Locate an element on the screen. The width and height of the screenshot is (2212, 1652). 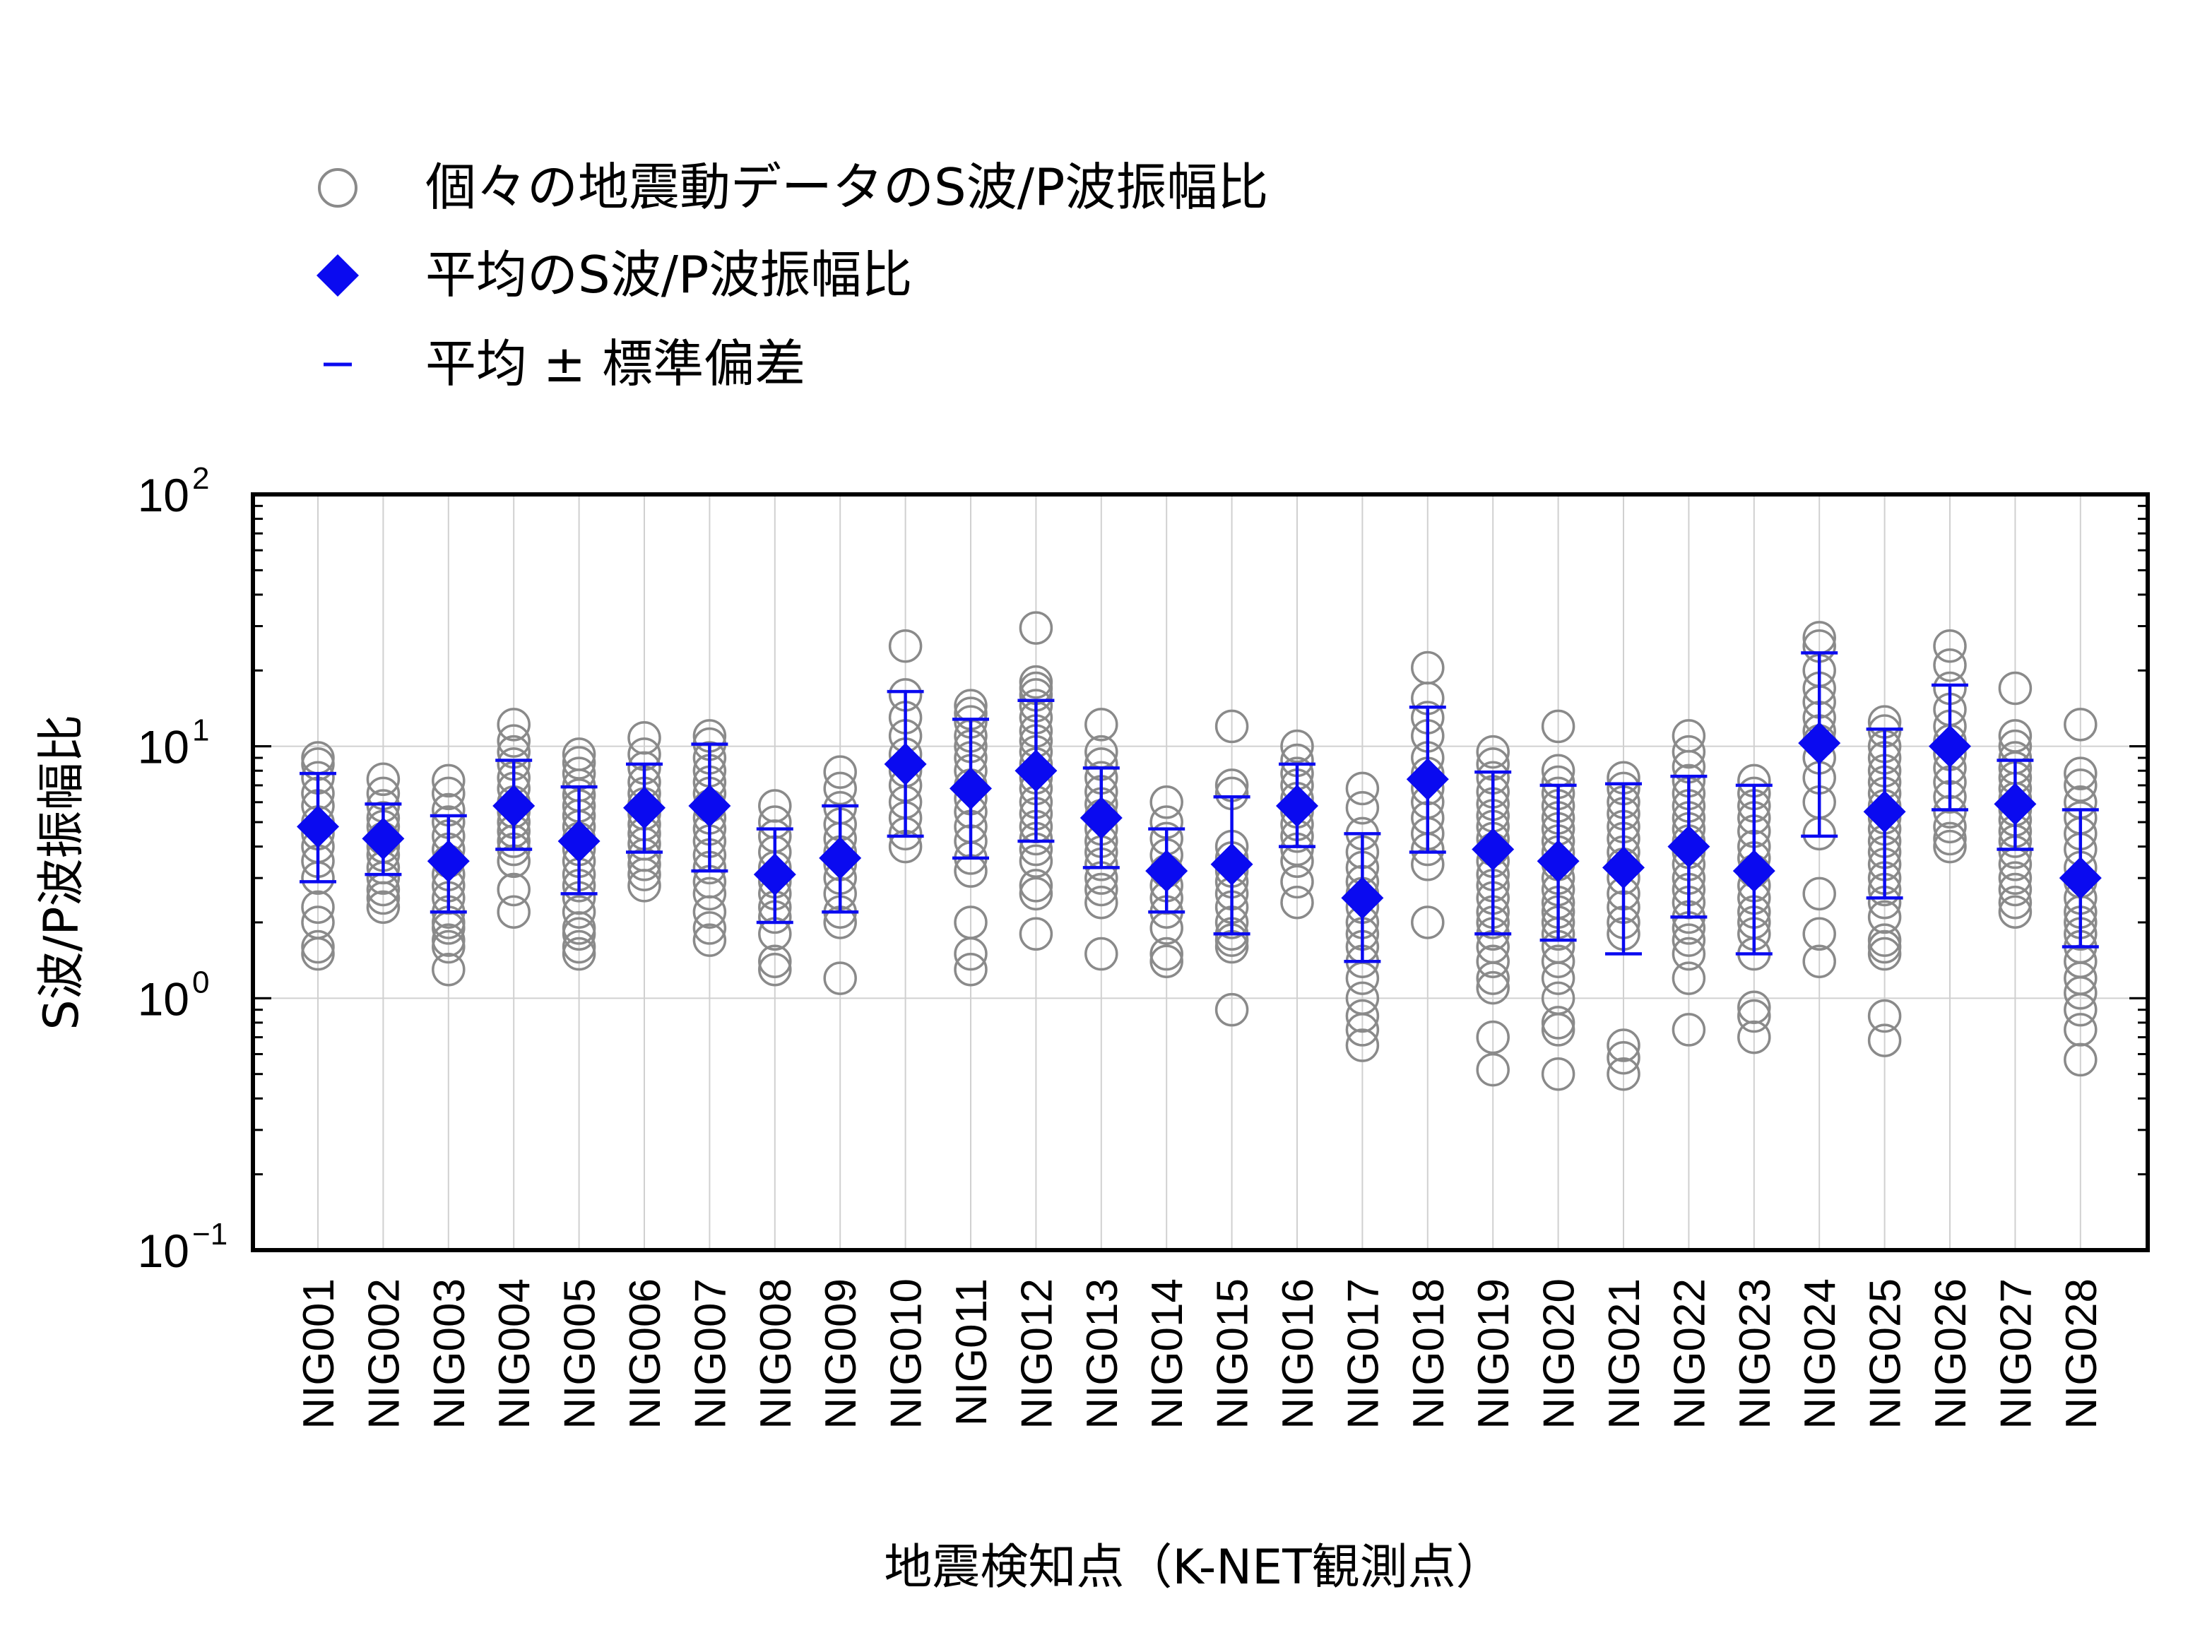
x-tick-label: NIG012 is located at coordinates (1036, 1354).